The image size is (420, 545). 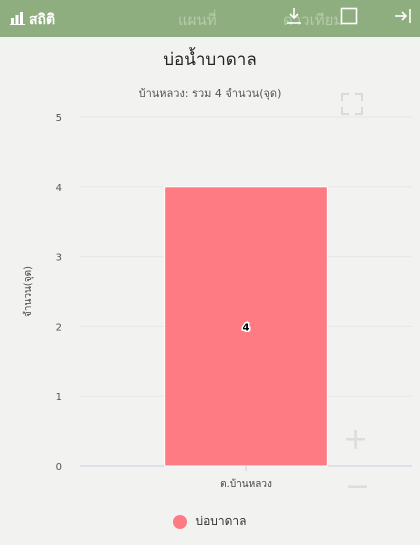 What do you see at coordinates (59, 258) in the screenshot?
I see `y-tick-label: 3` at bounding box center [59, 258].